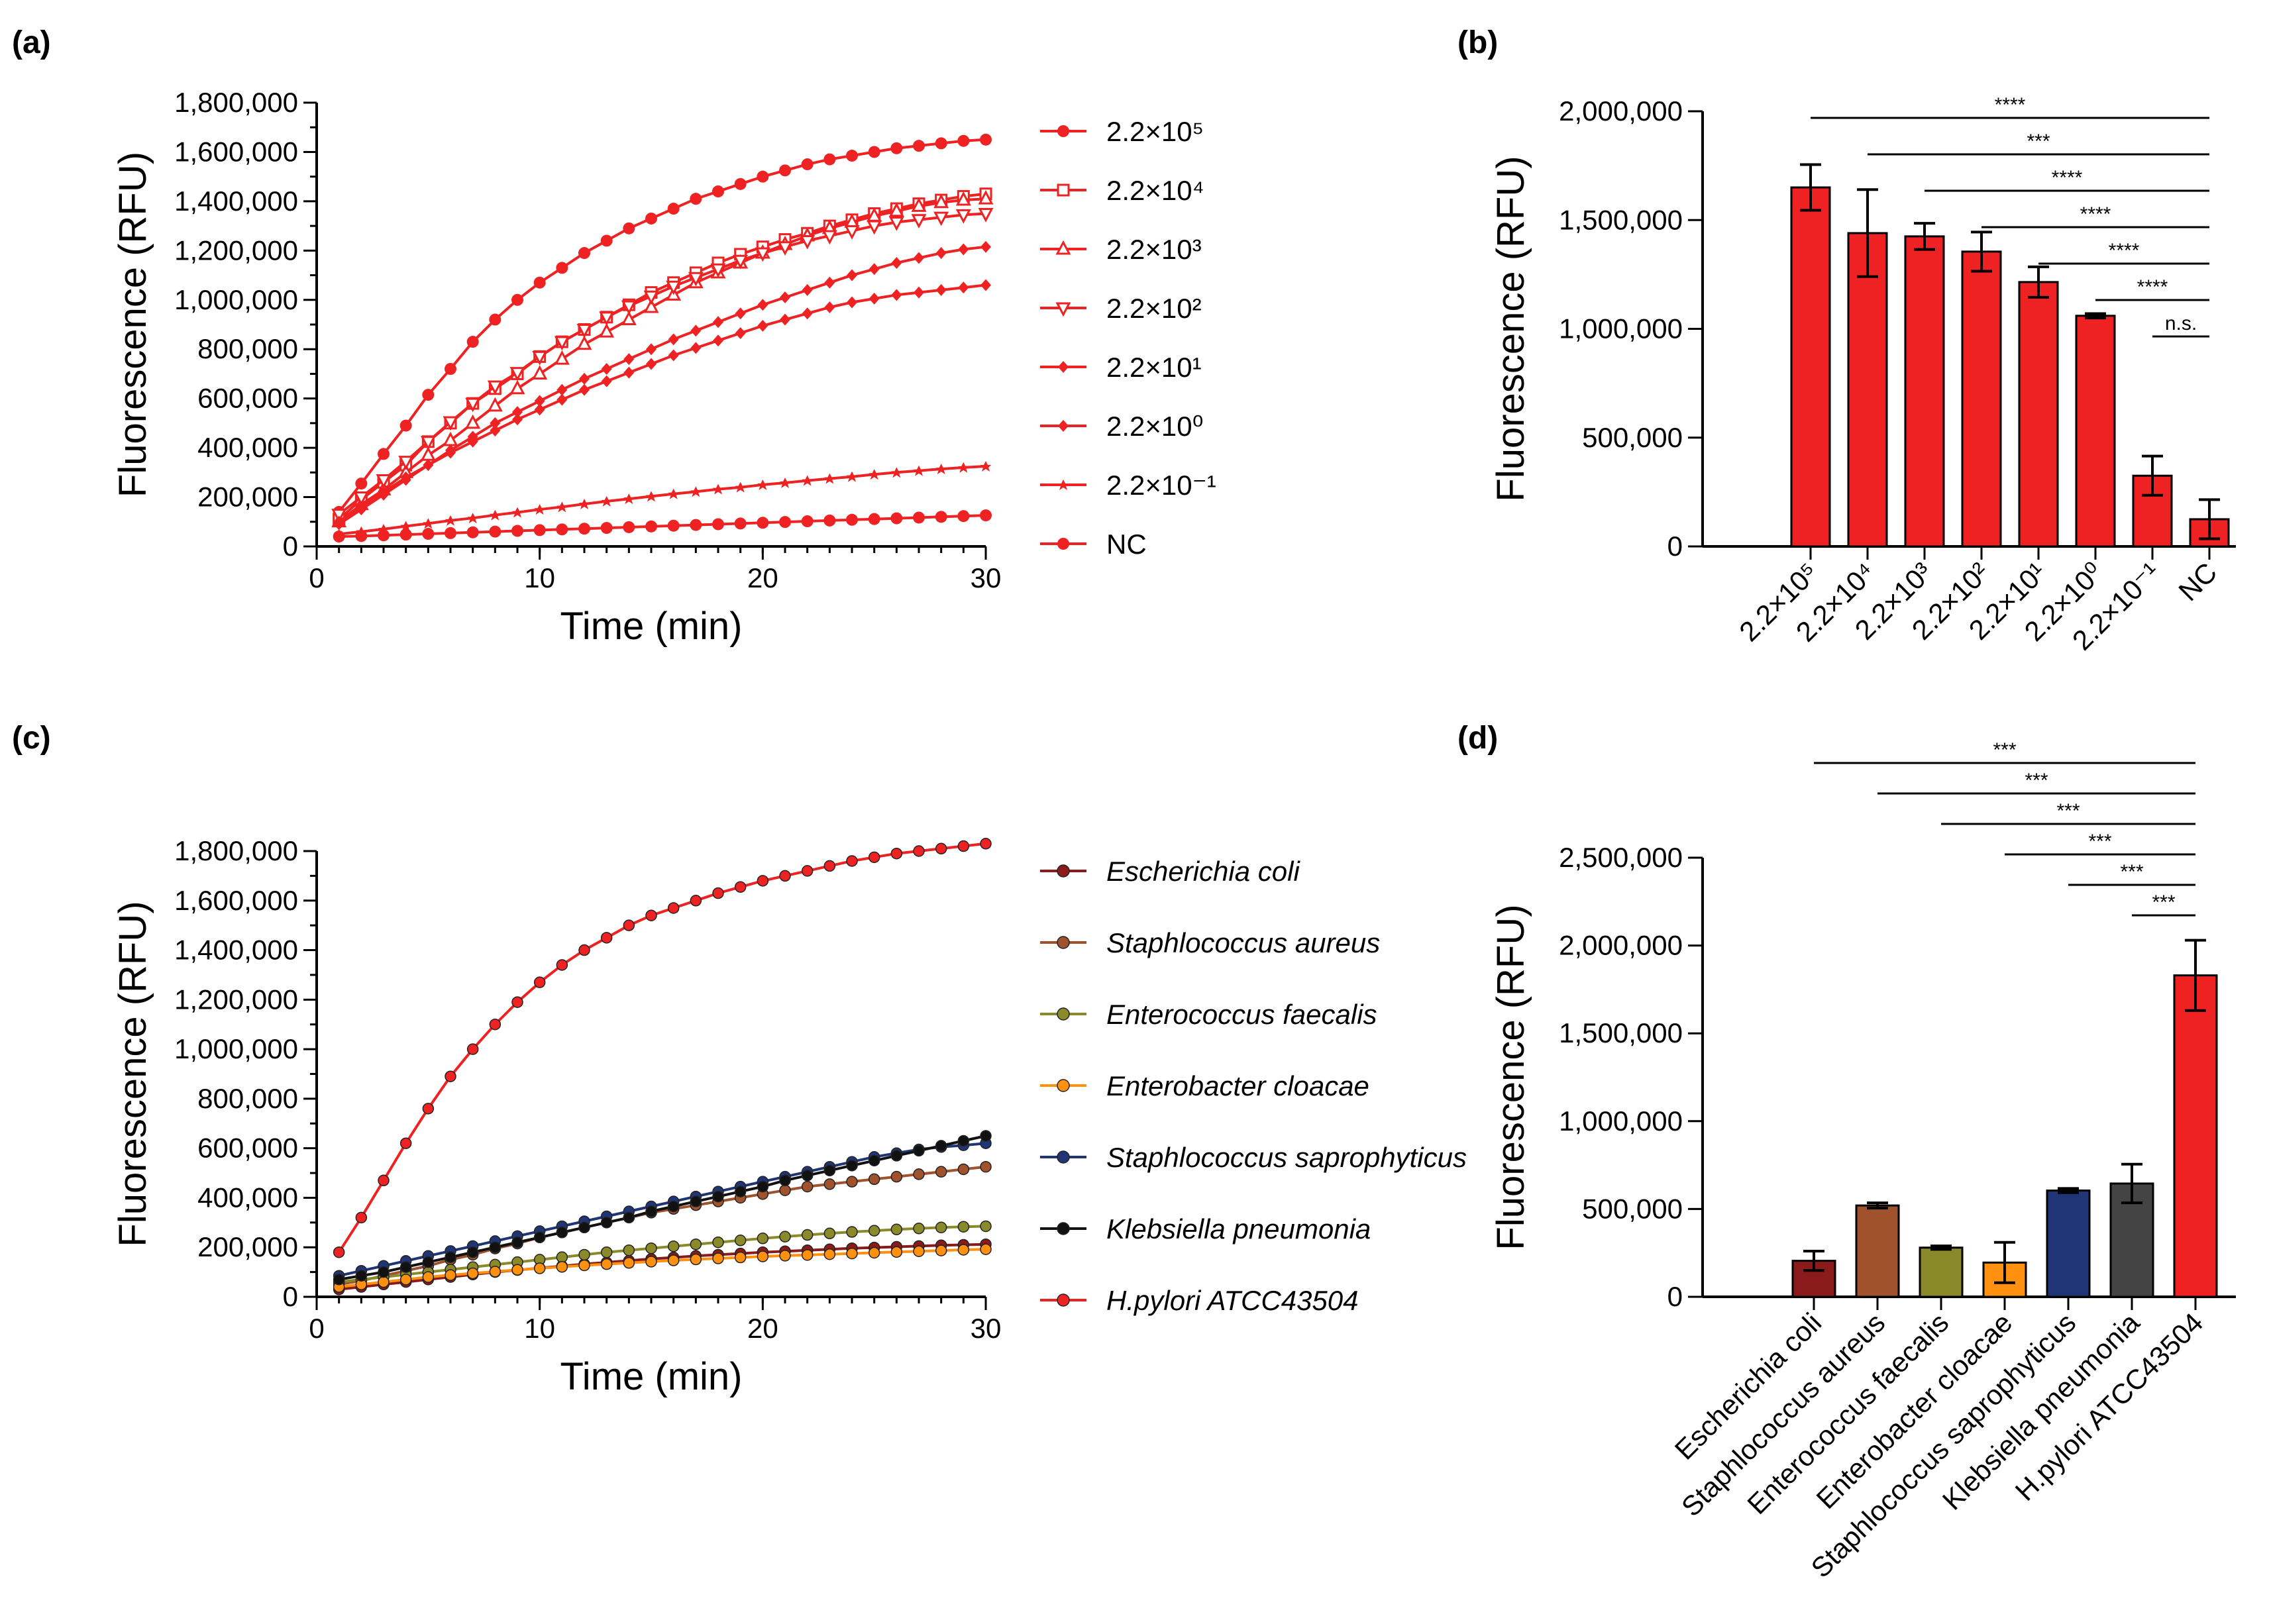 The width and height of the screenshot is (2271, 1624). I want to click on legend-item: 2.2×10⁴, so click(1122, 190).